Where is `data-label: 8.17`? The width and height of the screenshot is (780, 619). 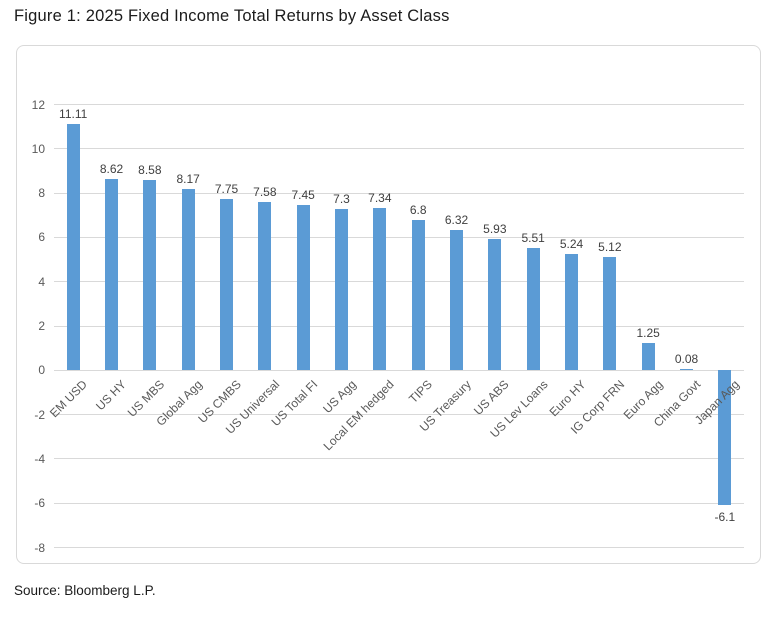
data-label: 8.17 is located at coordinates (188, 179).